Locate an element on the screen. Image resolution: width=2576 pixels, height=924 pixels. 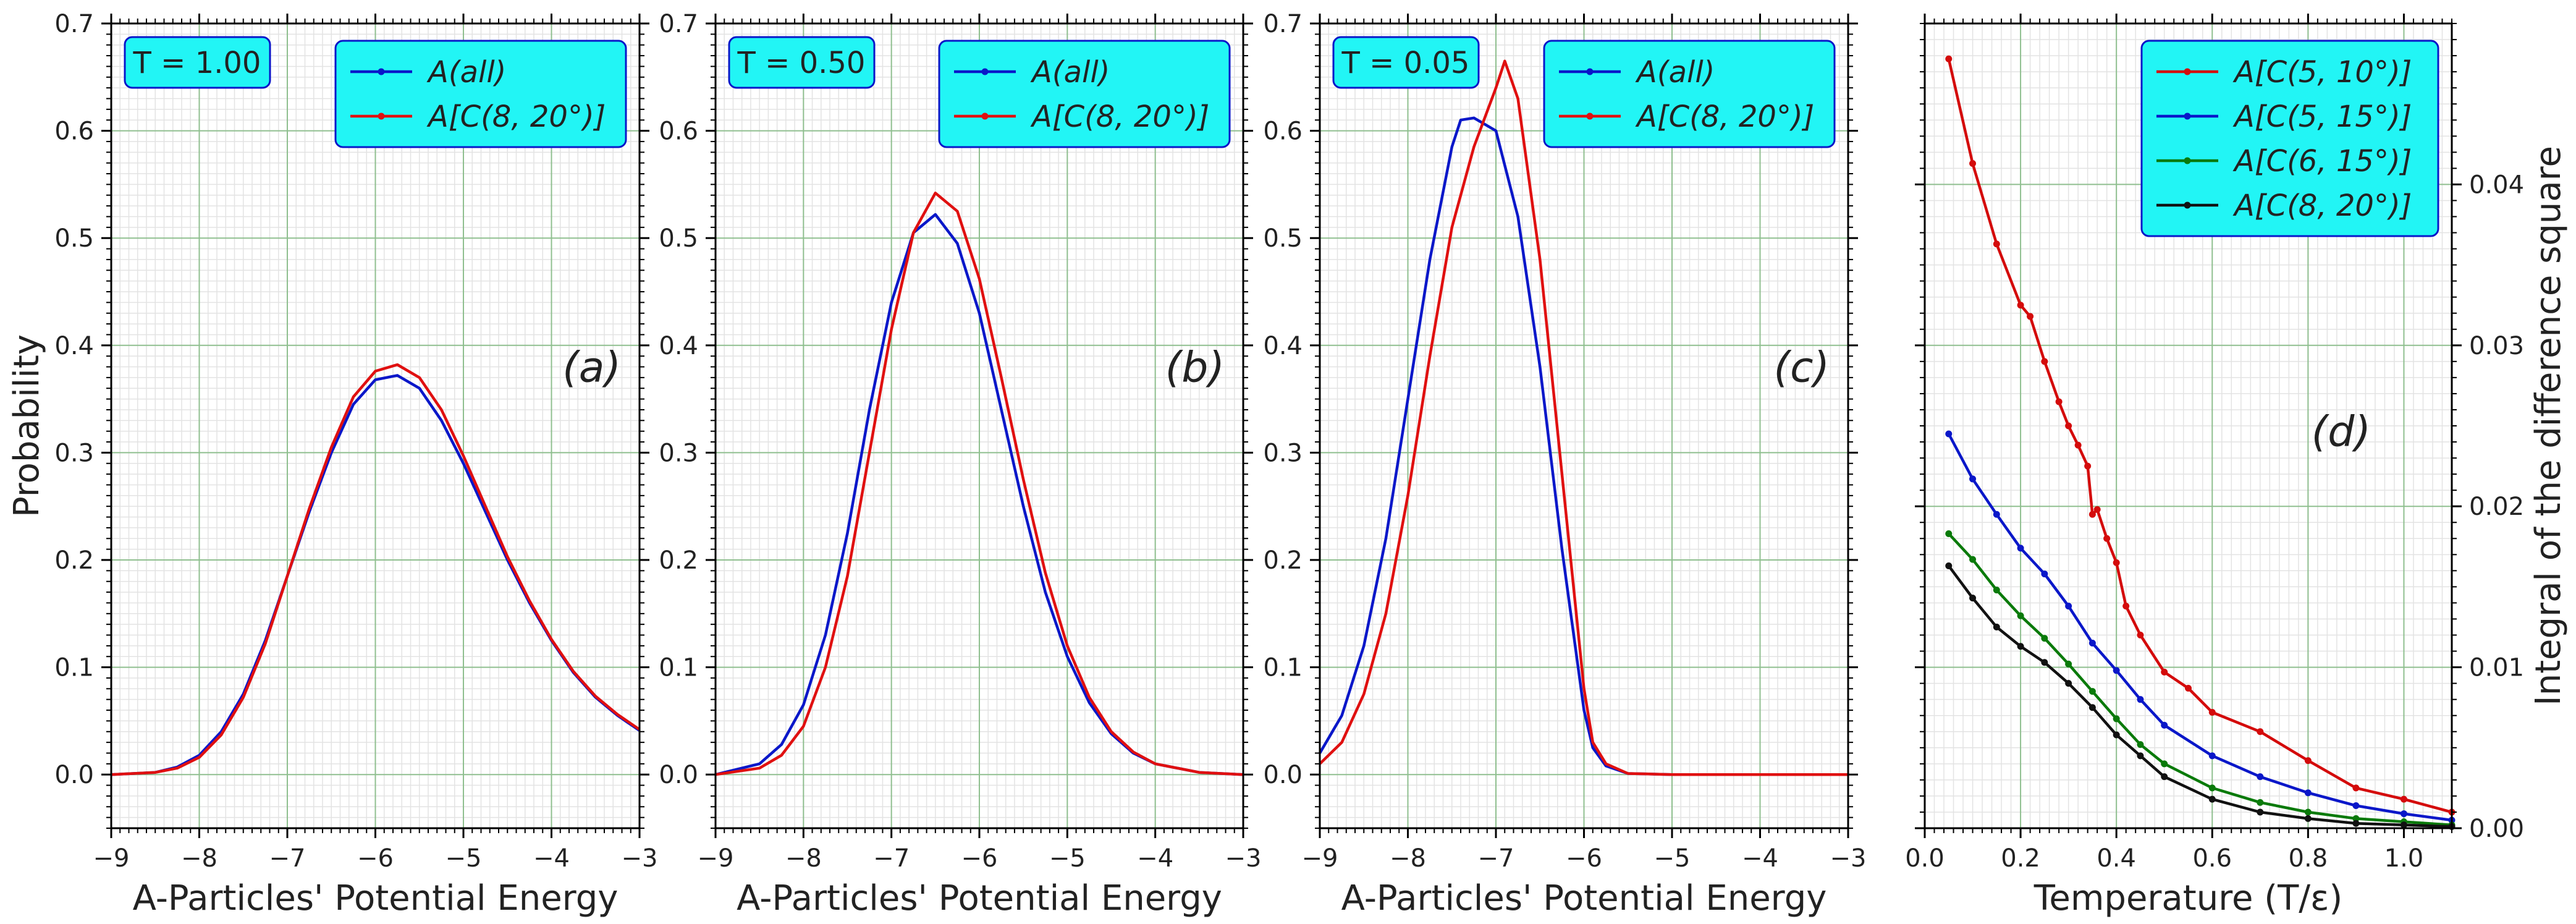
x-tick-label: 0.8 is located at coordinates (2308, 859).